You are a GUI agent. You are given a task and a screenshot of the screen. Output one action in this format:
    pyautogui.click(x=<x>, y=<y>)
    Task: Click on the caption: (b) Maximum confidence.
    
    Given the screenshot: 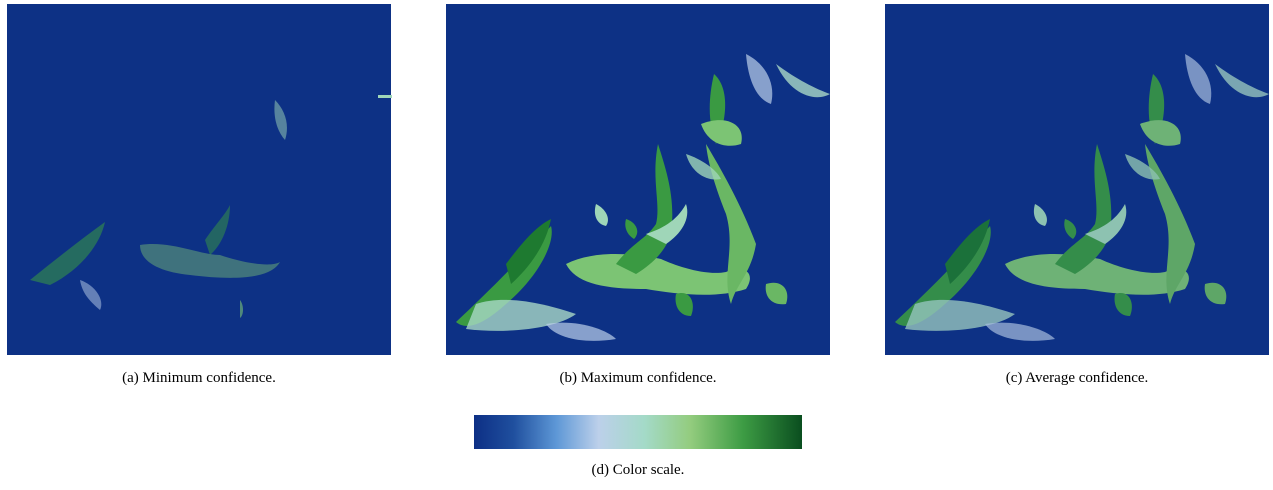 What is the action you would take?
    pyautogui.click(x=637, y=378)
    